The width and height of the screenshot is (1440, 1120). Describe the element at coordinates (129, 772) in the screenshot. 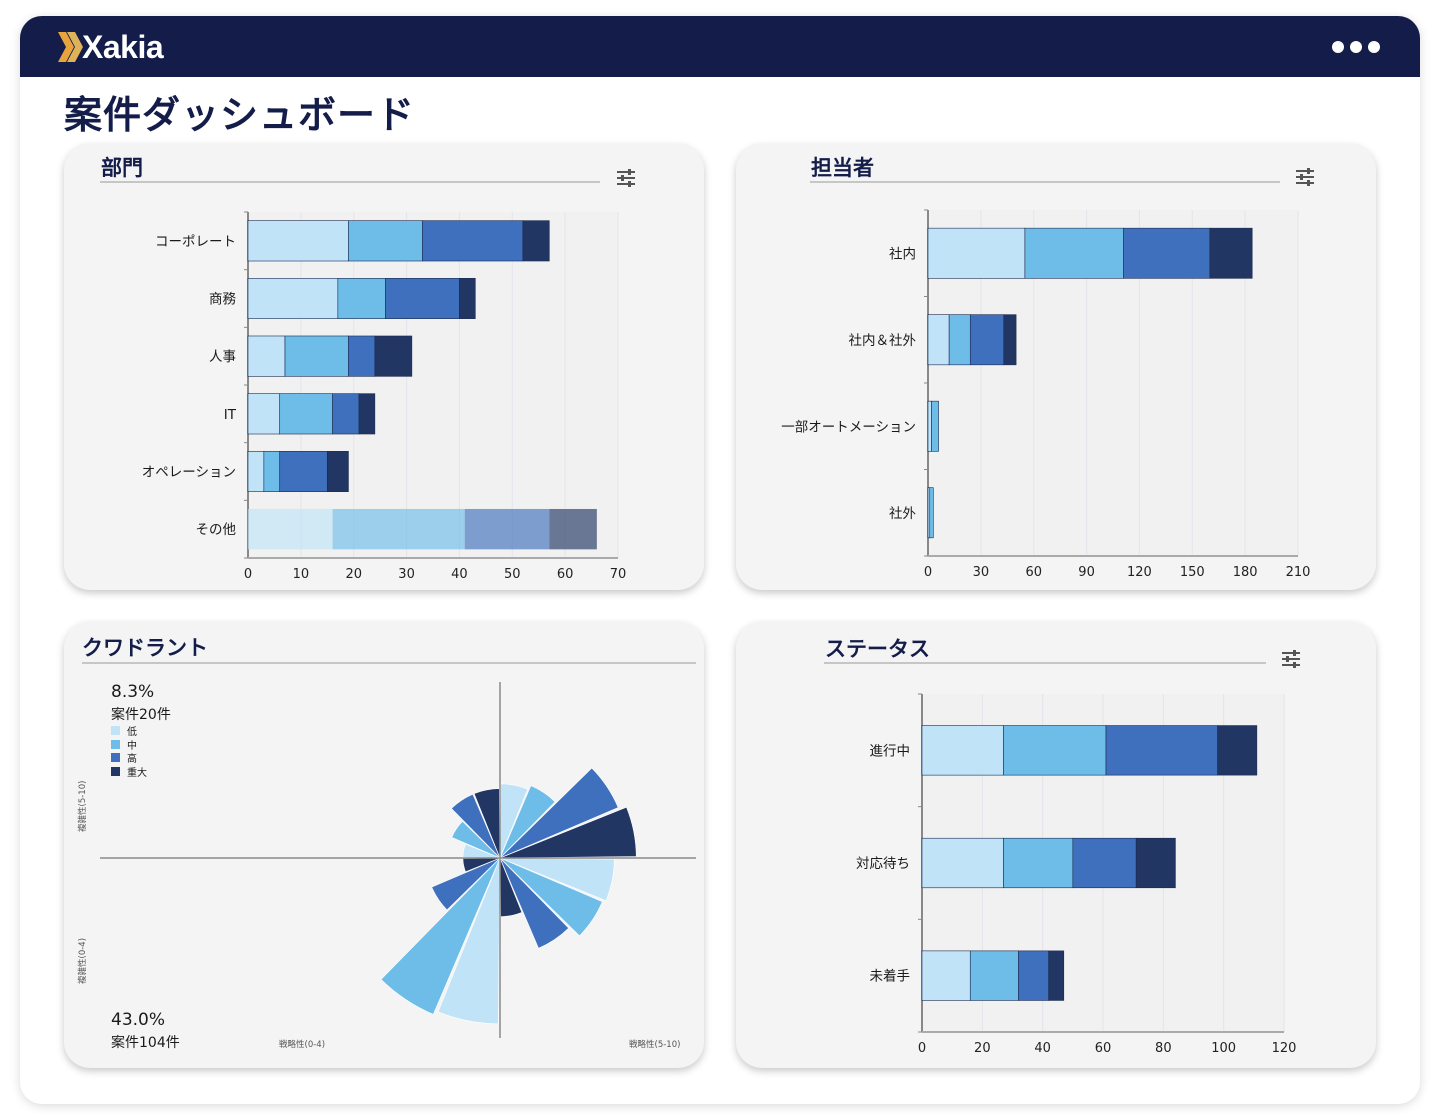

I see `legend-item: 重大` at that location.